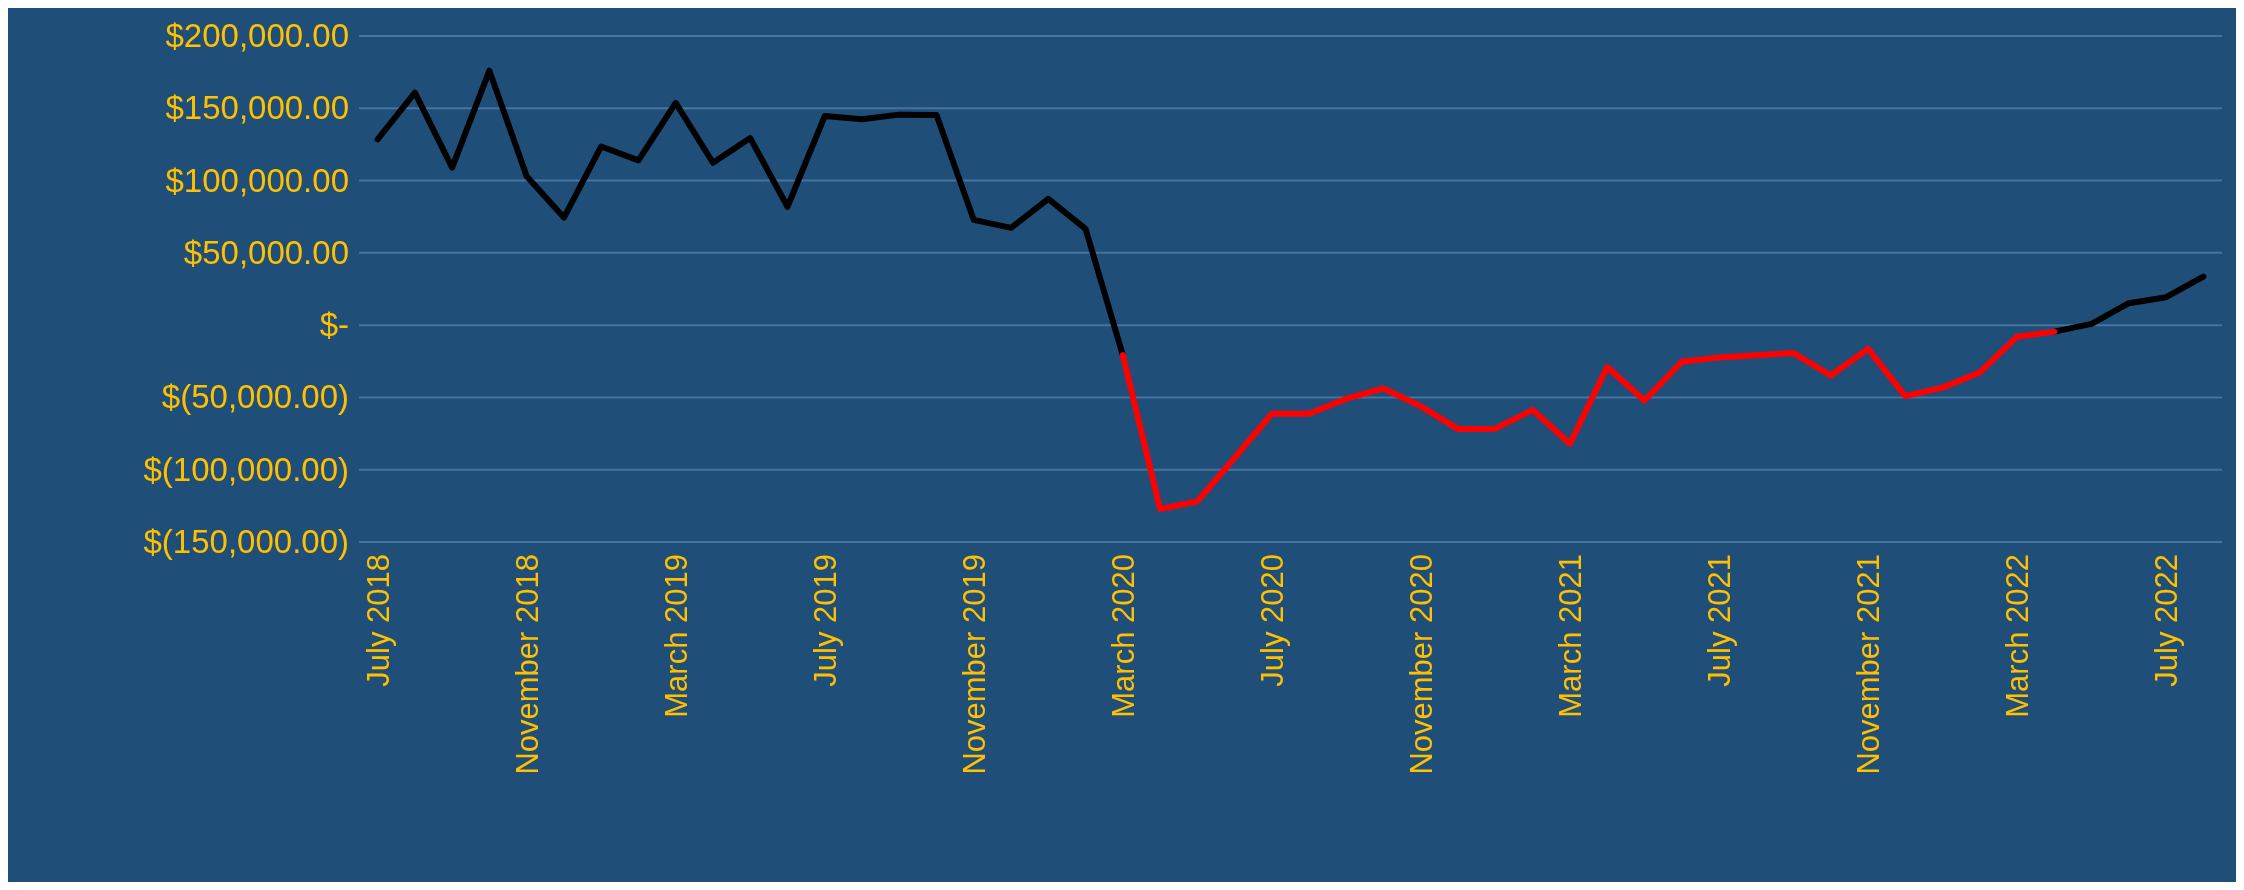 The image size is (2244, 890). What do you see at coordinates (1421, 664) in the screenshot?
I see `x-tick-label: November 2020` at bounding box center [1421, 664].